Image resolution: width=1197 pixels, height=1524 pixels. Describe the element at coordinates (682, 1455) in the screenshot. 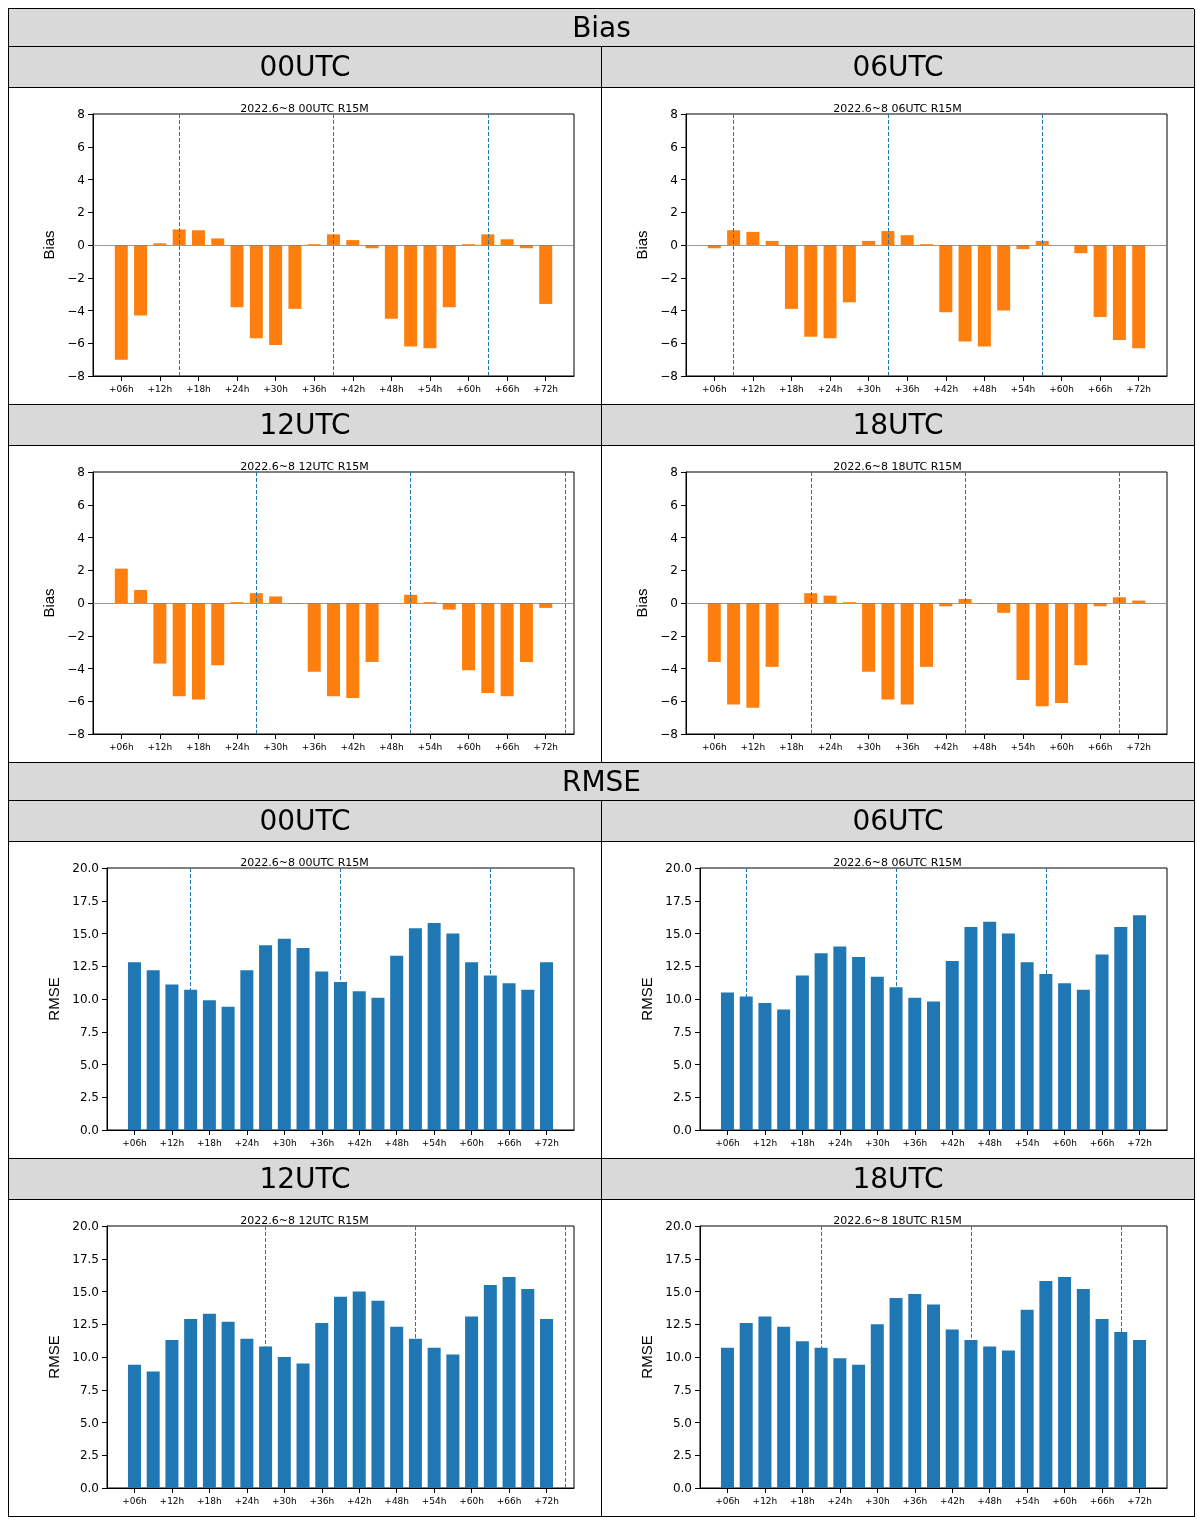

I see `y-tick-label: 2.5` at that location.